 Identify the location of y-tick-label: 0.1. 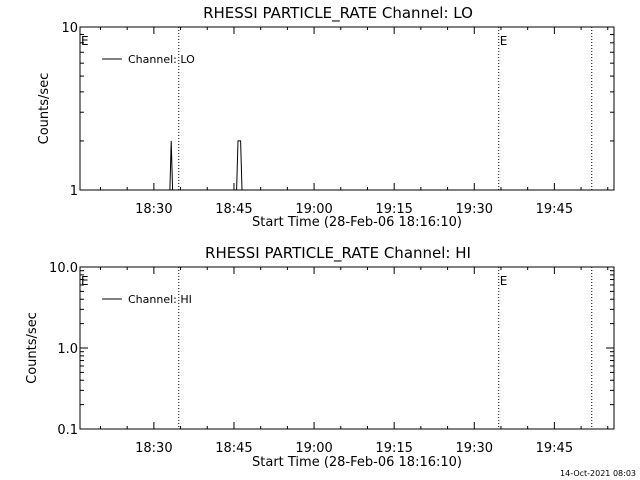
(67, 430).